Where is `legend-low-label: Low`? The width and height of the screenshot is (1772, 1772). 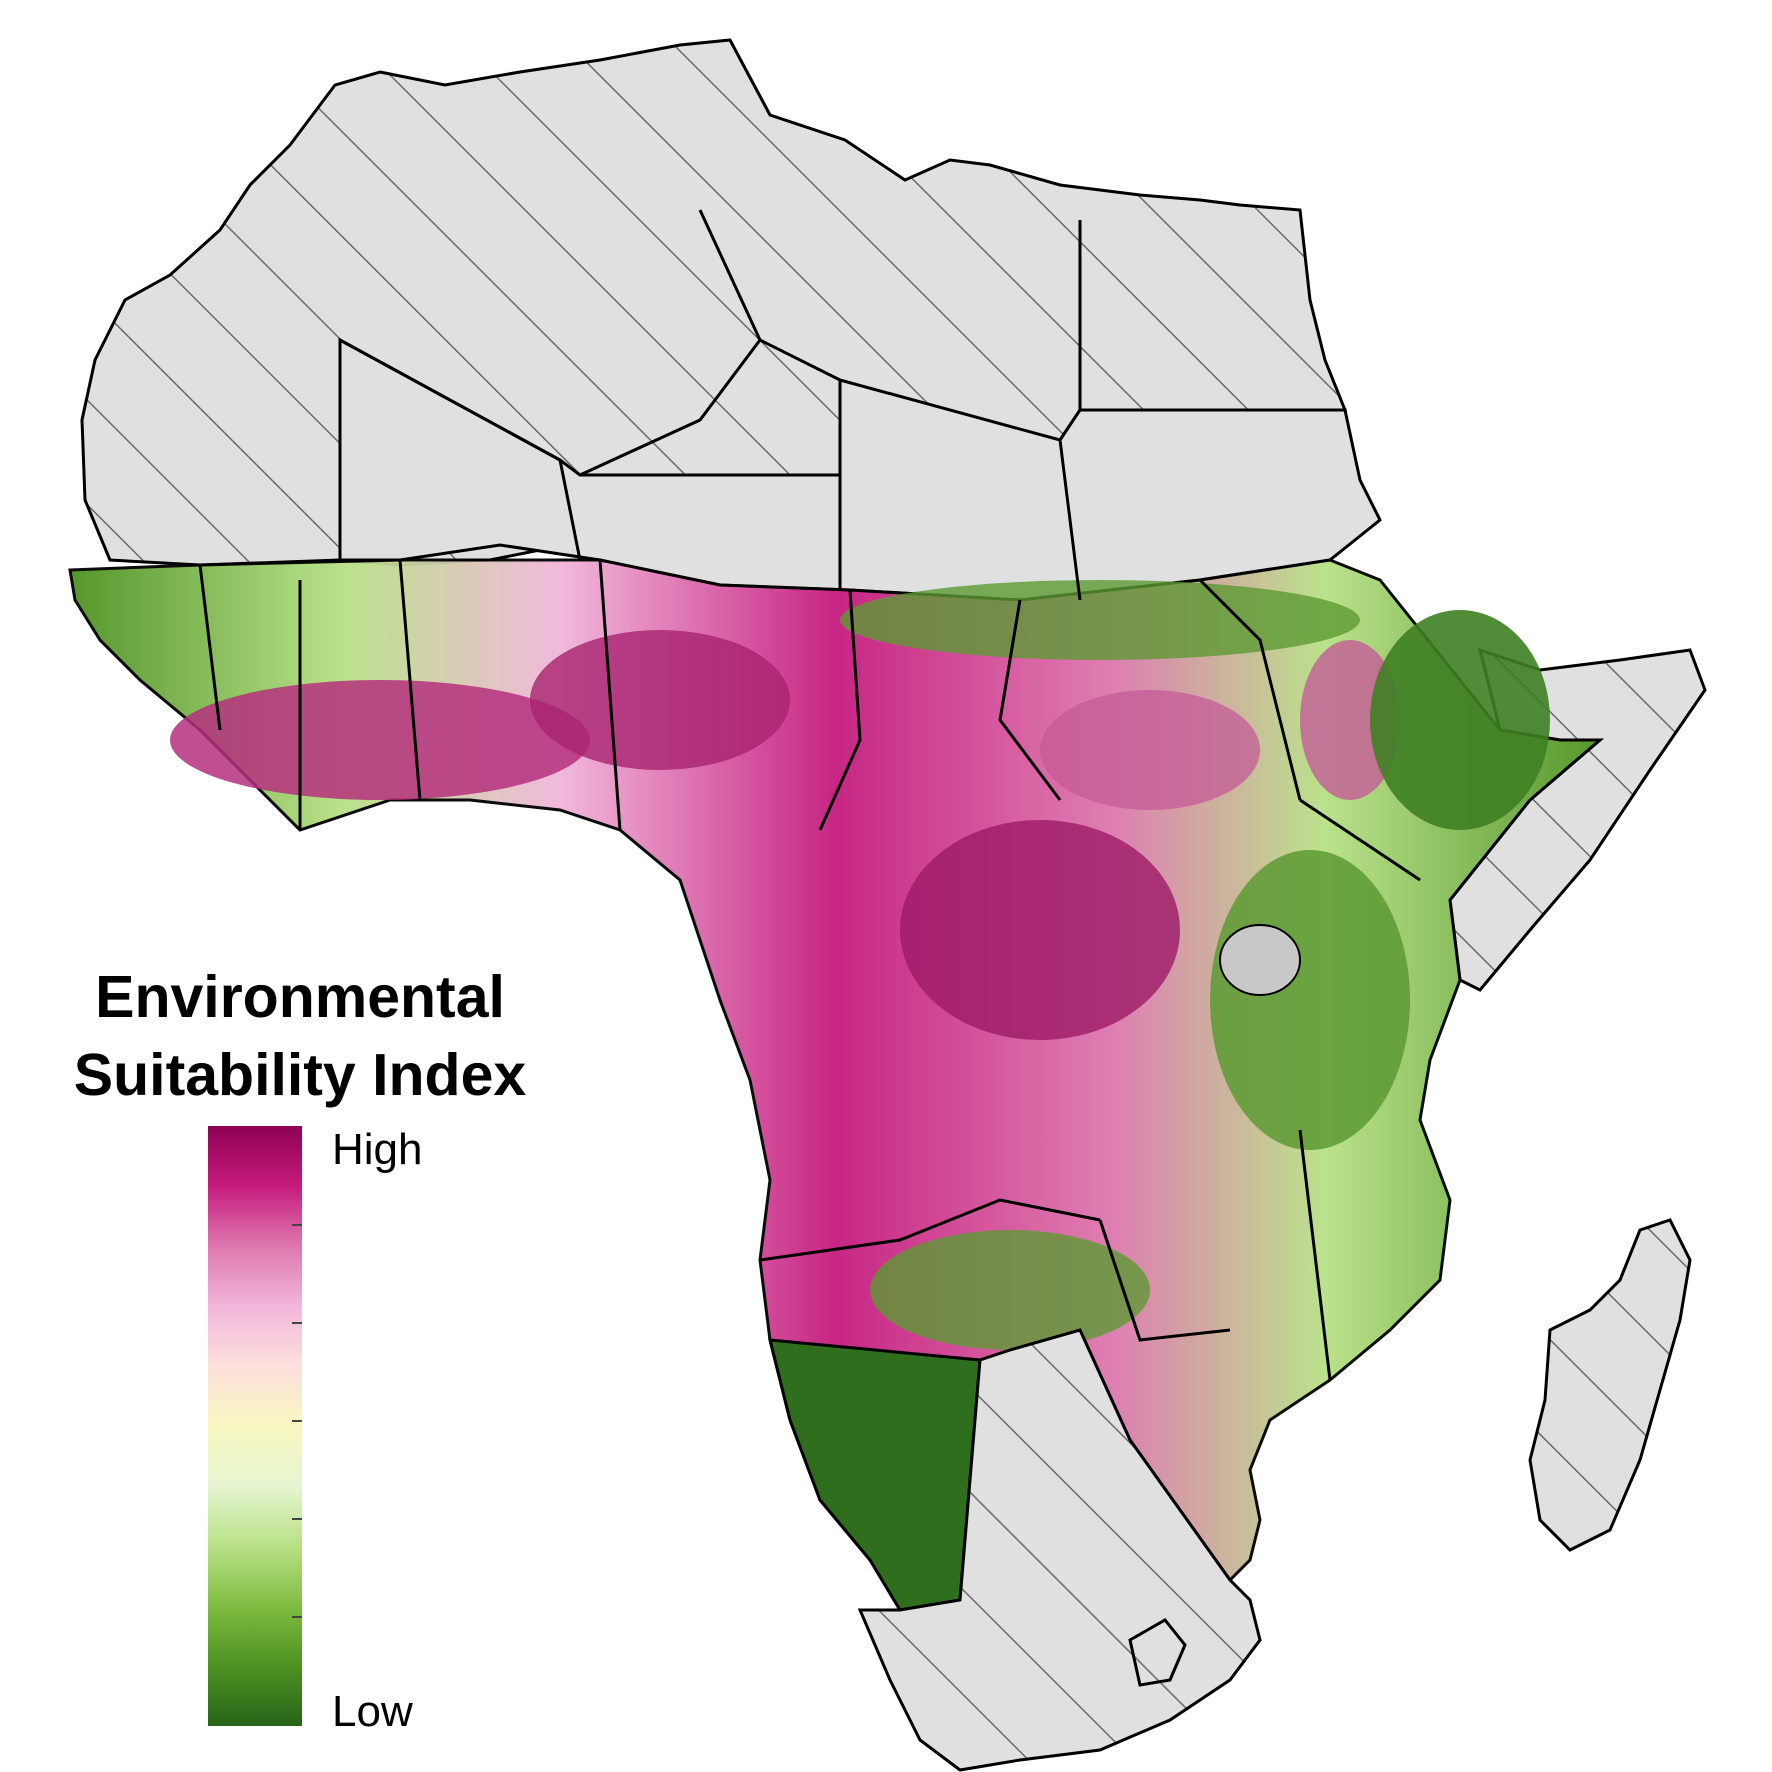 legend-low-label: Low is located at coordinates (372, 1711).